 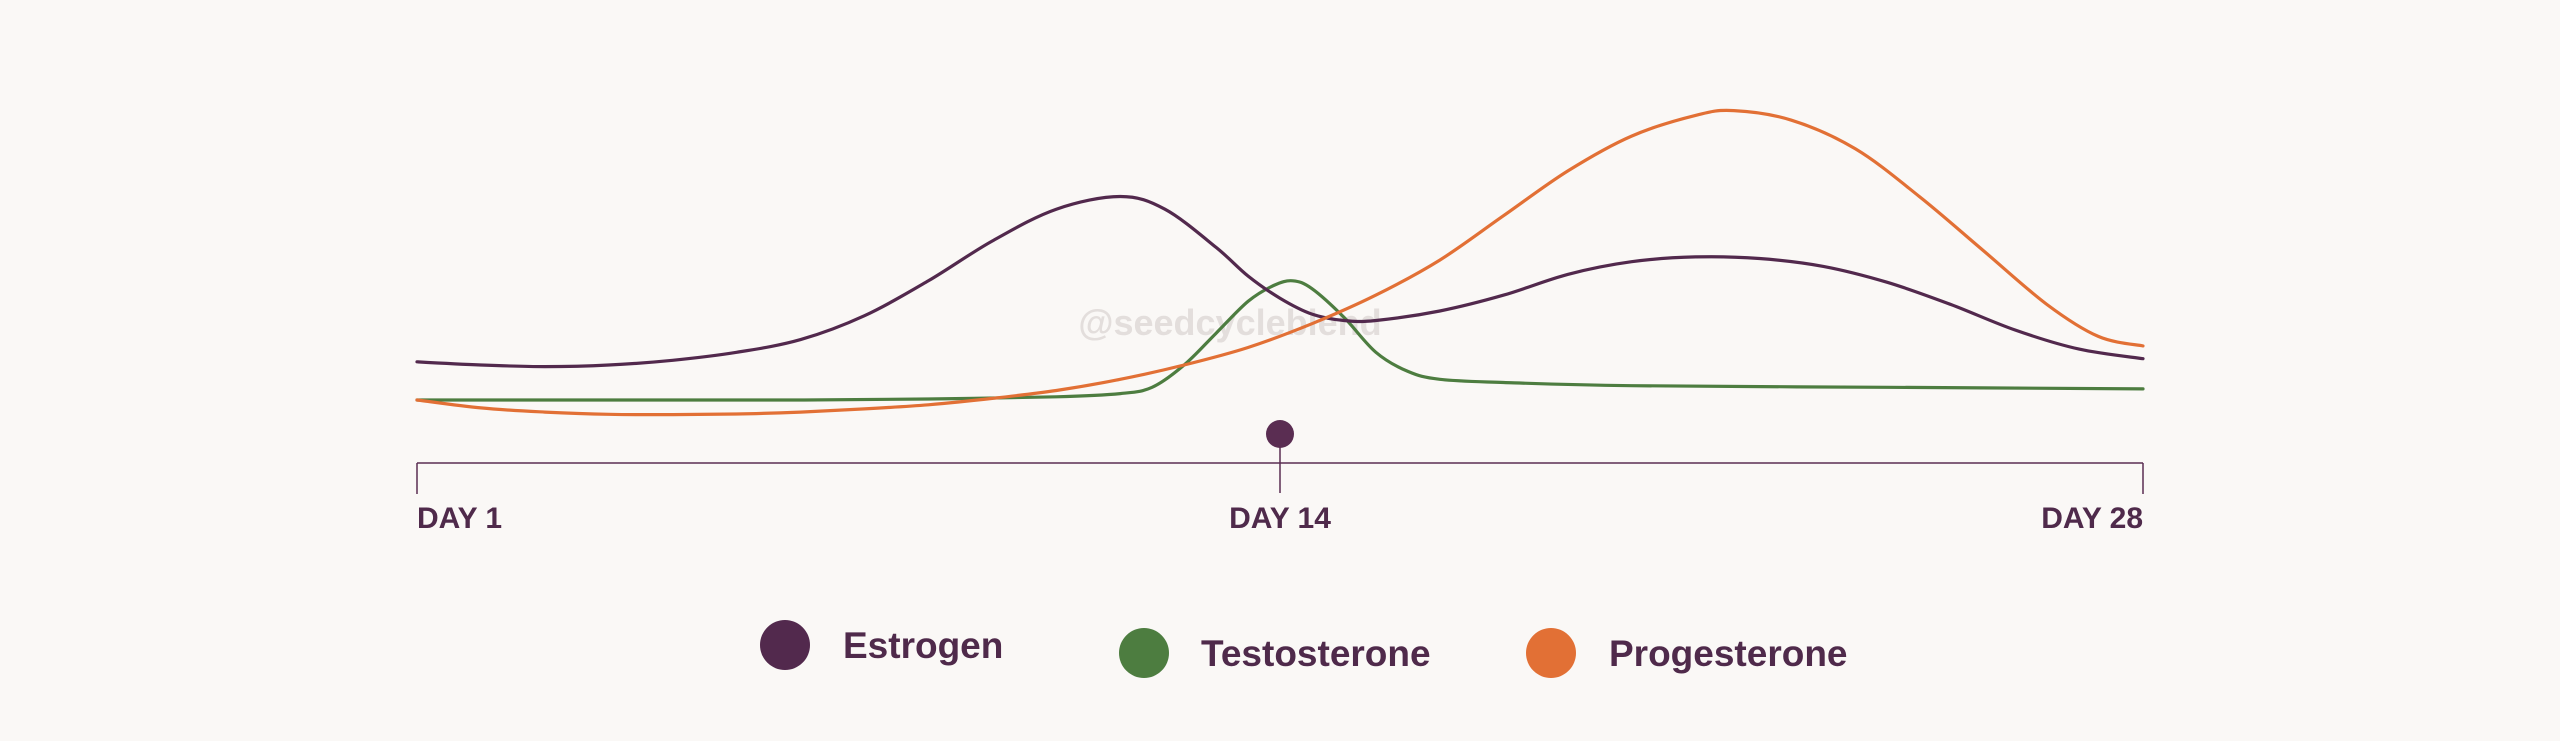 I want to click on series-line-testosterone, so click(x=1280, y=340).